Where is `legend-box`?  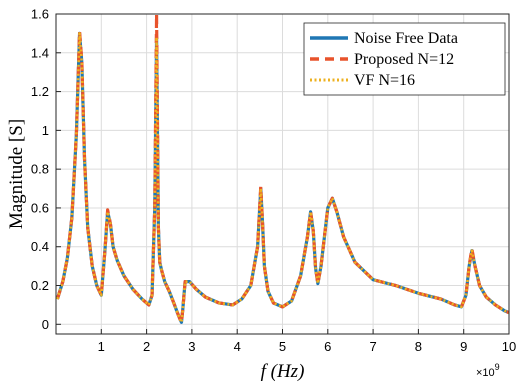 legend-box is located at coordinates (404, 59).